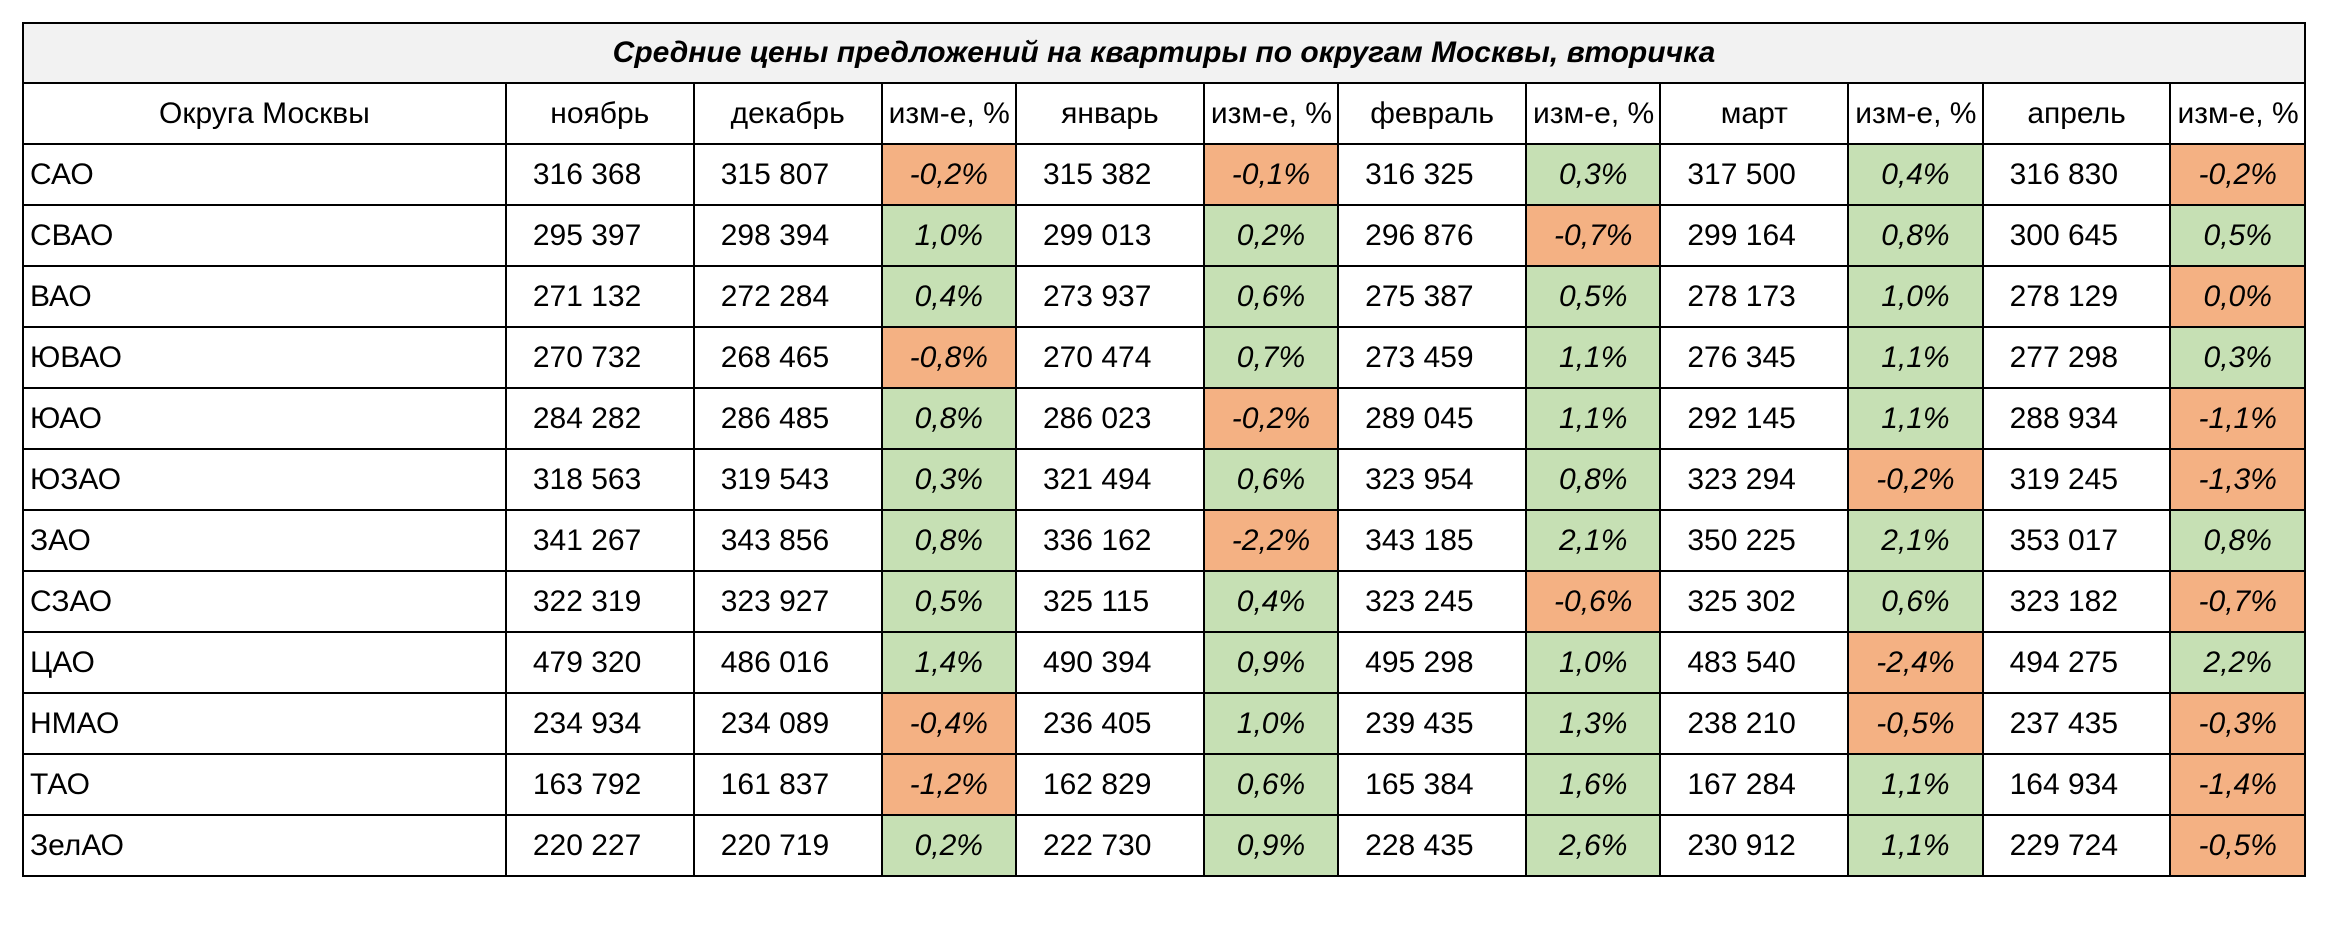 Image resolution: width=2328 pixels, height=930 pixels. Describe the element at coordinates (787, 479) in the screenshot. I see `price-december: 319 543` at that location.